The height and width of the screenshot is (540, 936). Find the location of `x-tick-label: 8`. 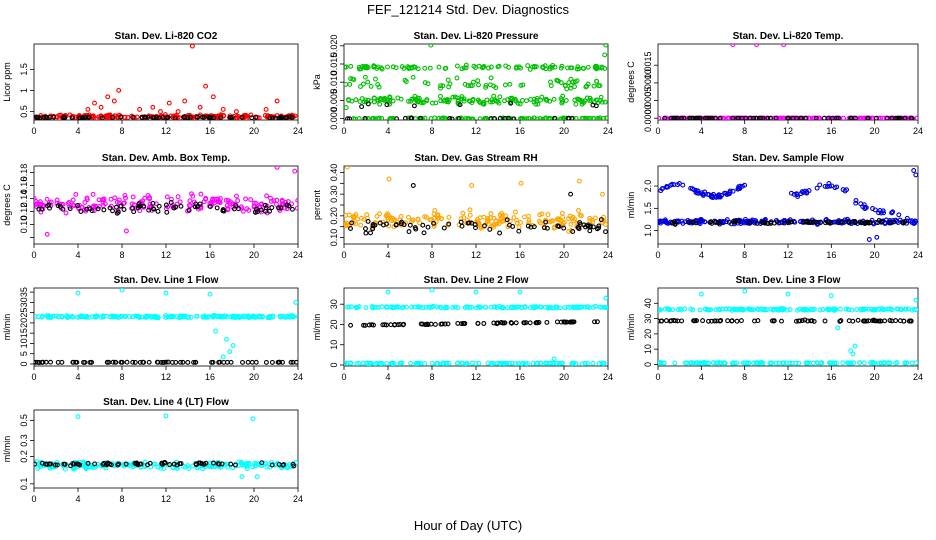

x-tick-label: 8 is located at coordinates (431, 131).